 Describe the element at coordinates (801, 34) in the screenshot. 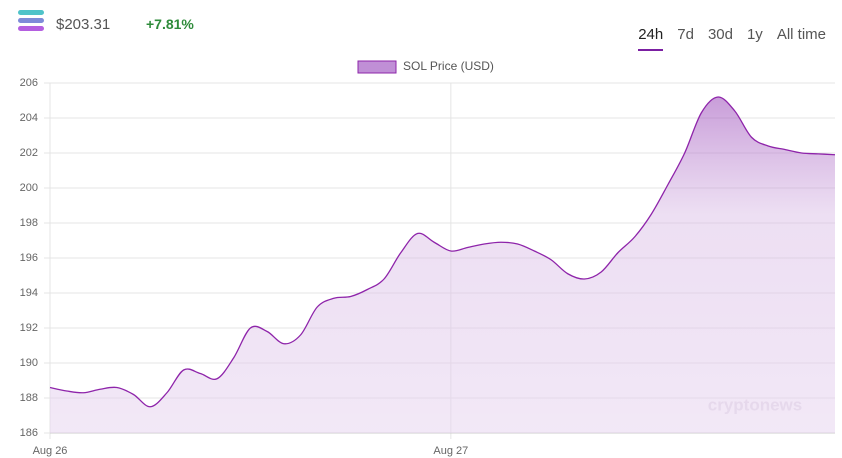

I see `range-tab: All time` at that location.